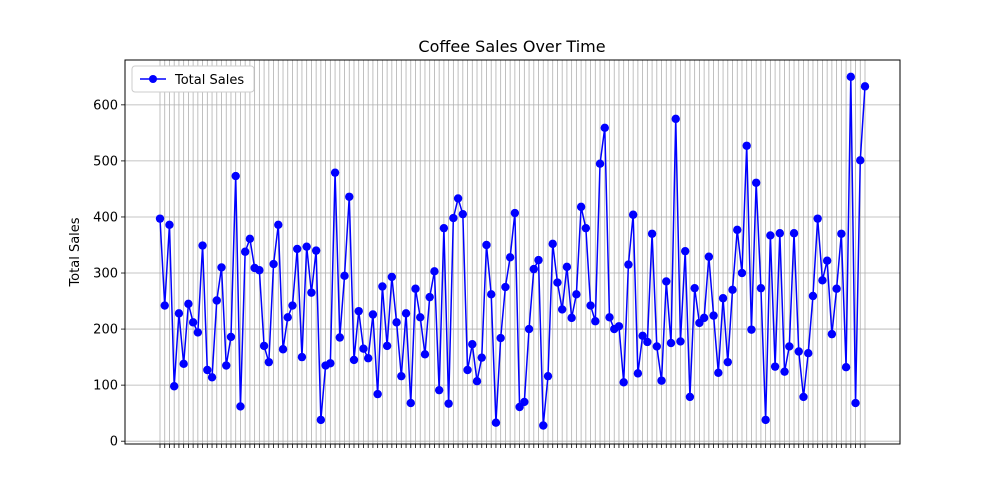 Image resolution: width=1000 pixels, height=500 pixels. Describe the element at coordinates (114, 442) in the screenshot. I see `y-tick-label: 0` at that location.